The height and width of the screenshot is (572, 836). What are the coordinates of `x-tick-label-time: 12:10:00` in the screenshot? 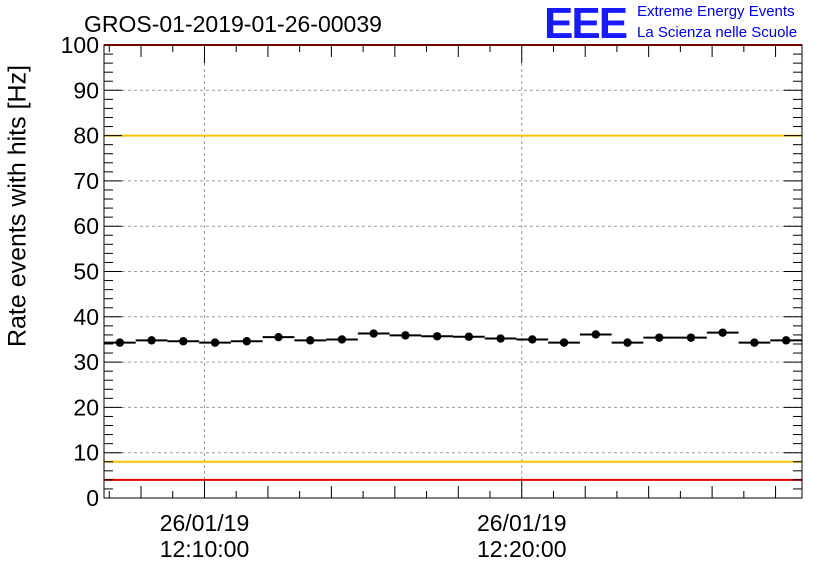 It's located at (205, 549).